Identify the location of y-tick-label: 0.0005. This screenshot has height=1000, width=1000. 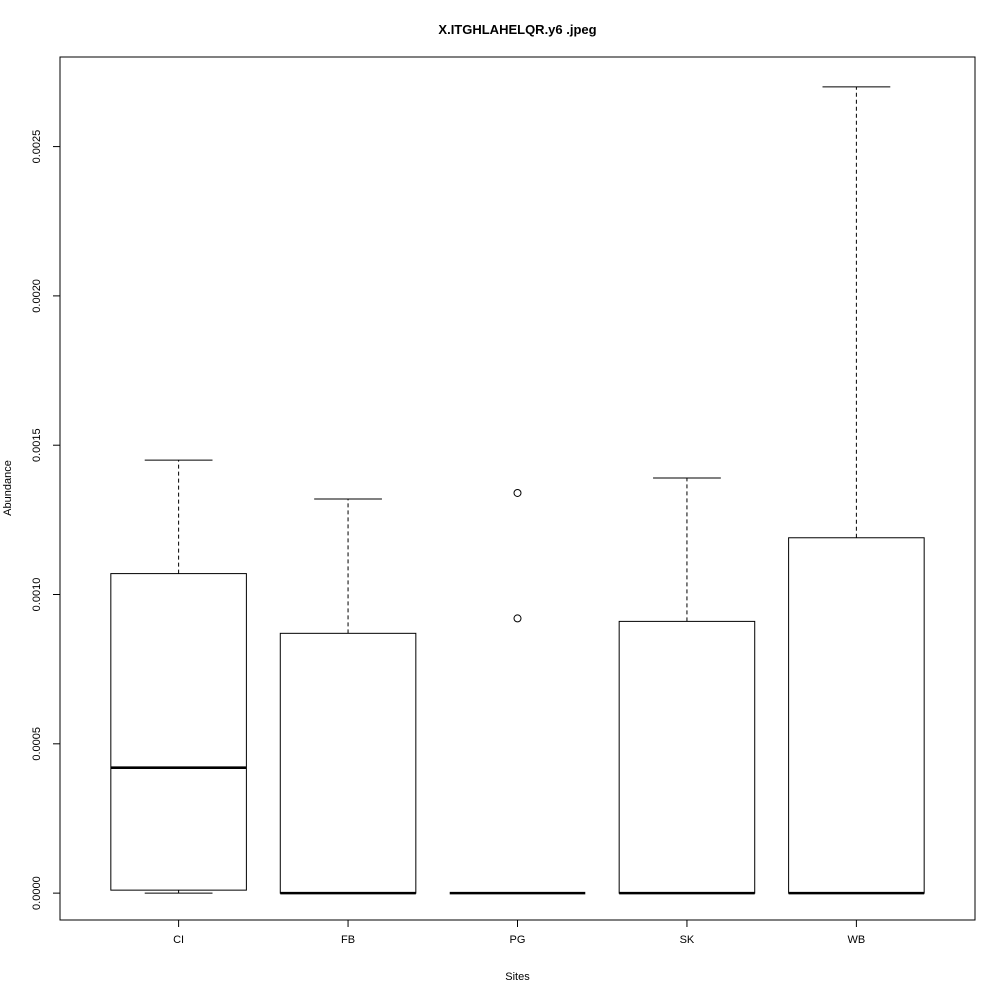
(37, 744).